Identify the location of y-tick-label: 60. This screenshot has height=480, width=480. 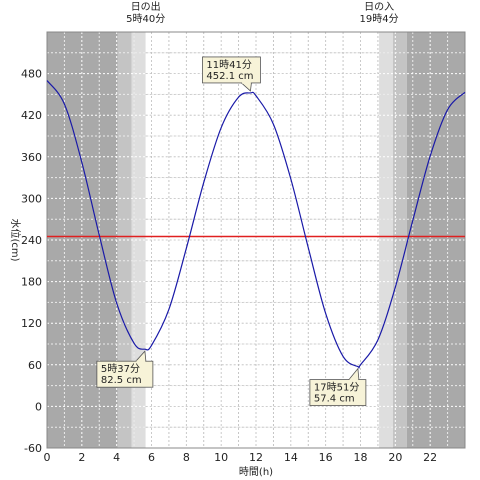
(35, 365).